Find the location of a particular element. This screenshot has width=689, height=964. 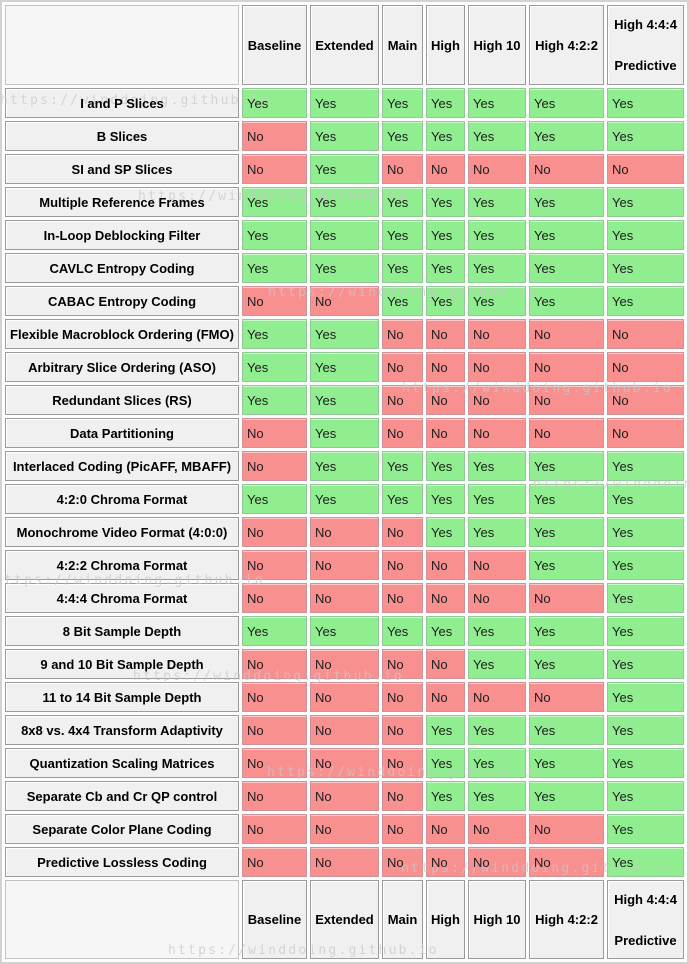

feature-row-4-4-4-chroma-format: 4:4:4 Chroma Format No No No No No No Yes is located at coordinates (344, 598).